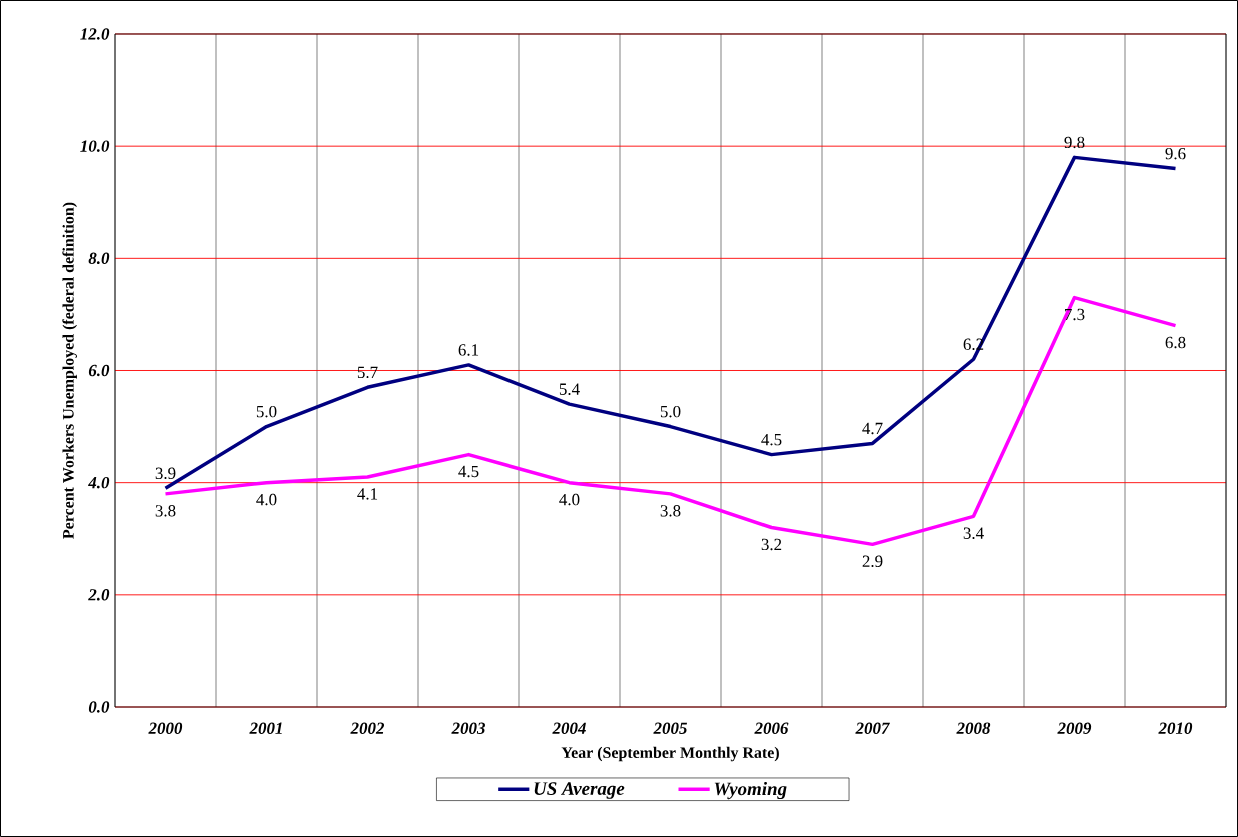 This screenshot has height=837, width=1238. What do you see at coordinates (367, 494) in the screenshot?
I see `data-label: 4.1` at bounding box center [367, 494].